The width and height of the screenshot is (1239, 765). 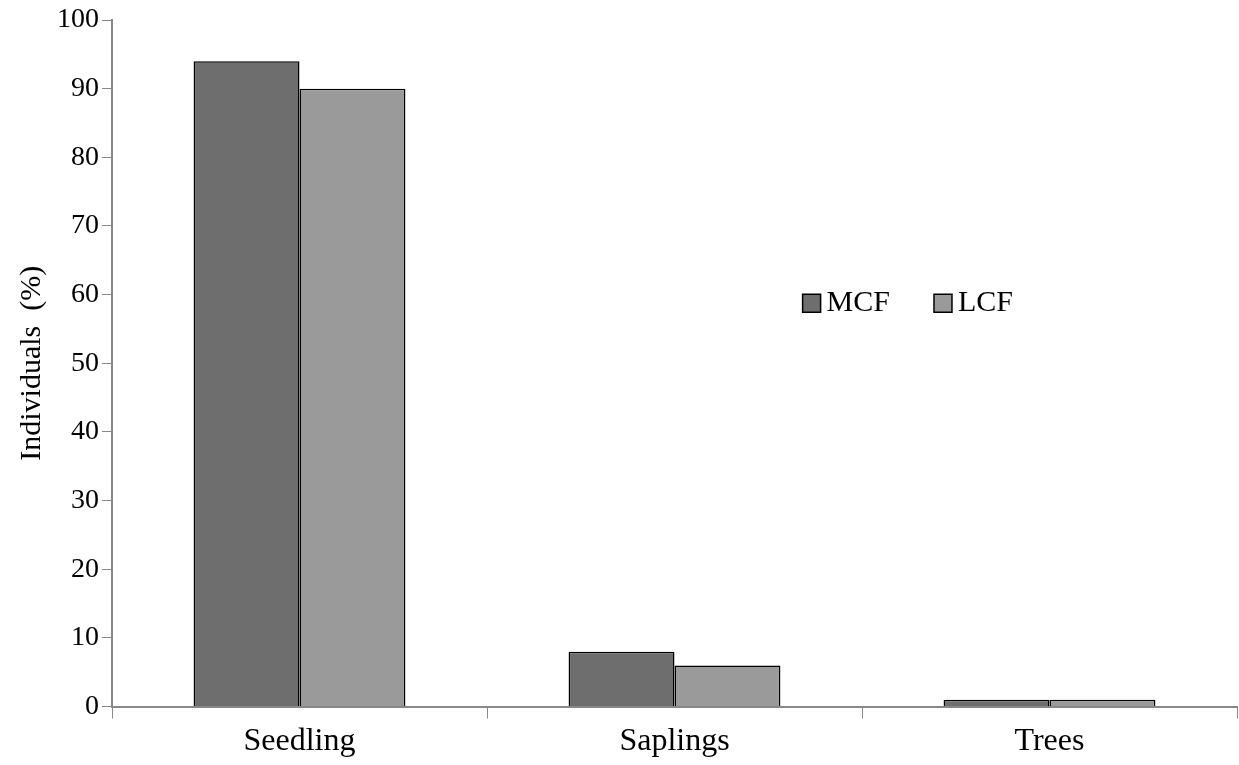 What do you see at coordinates (1049, 739) in the screenshot?
I see `x-tick-label: Trees` at bounding box center [1049, 739].